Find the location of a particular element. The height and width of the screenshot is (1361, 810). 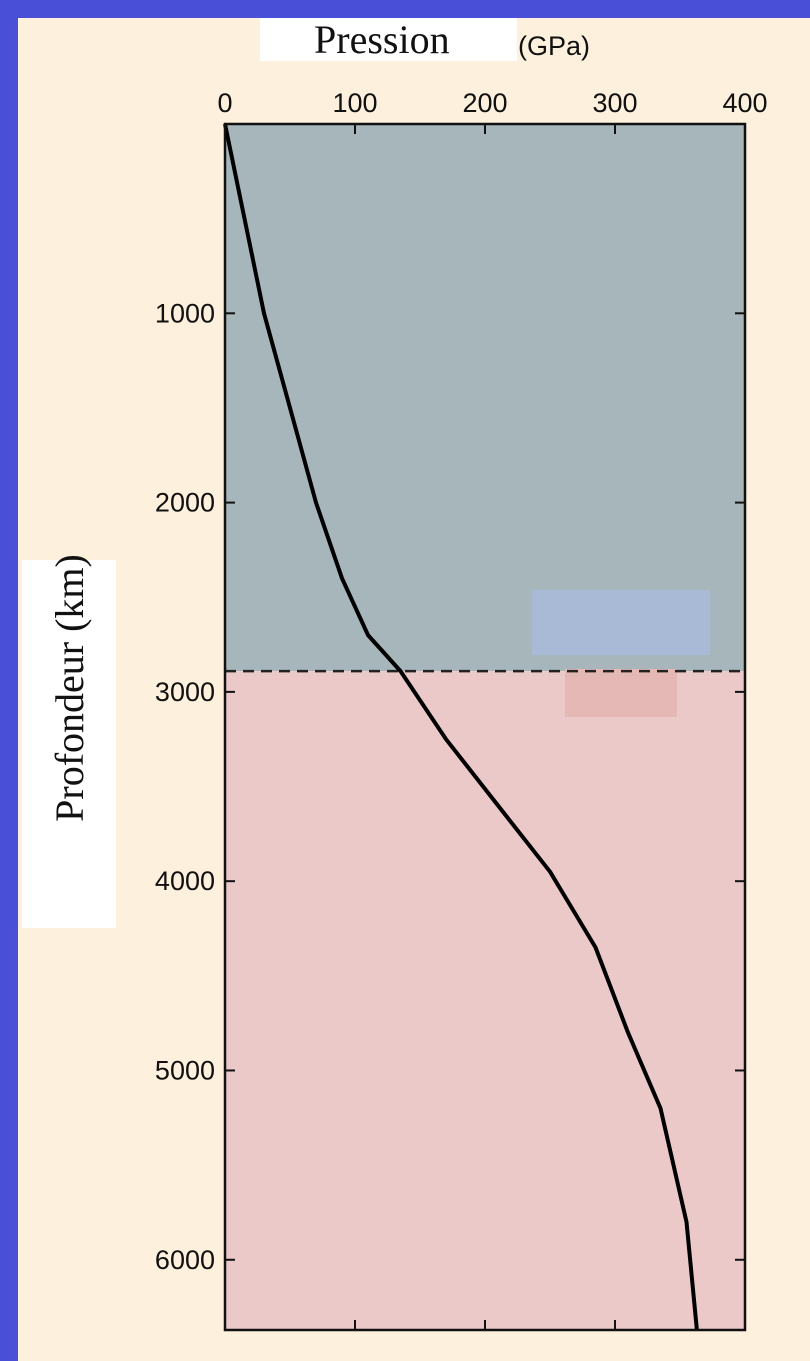

x-tick-label: 400 is located at coordinates (744, 103).